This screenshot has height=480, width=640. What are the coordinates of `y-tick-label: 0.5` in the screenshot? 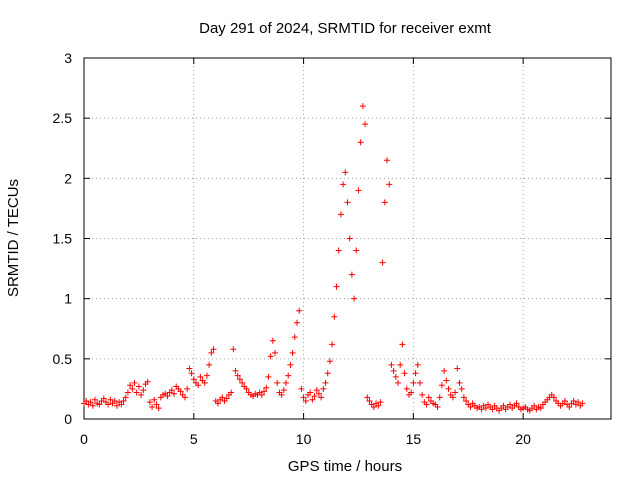 It's located at (63, 359).